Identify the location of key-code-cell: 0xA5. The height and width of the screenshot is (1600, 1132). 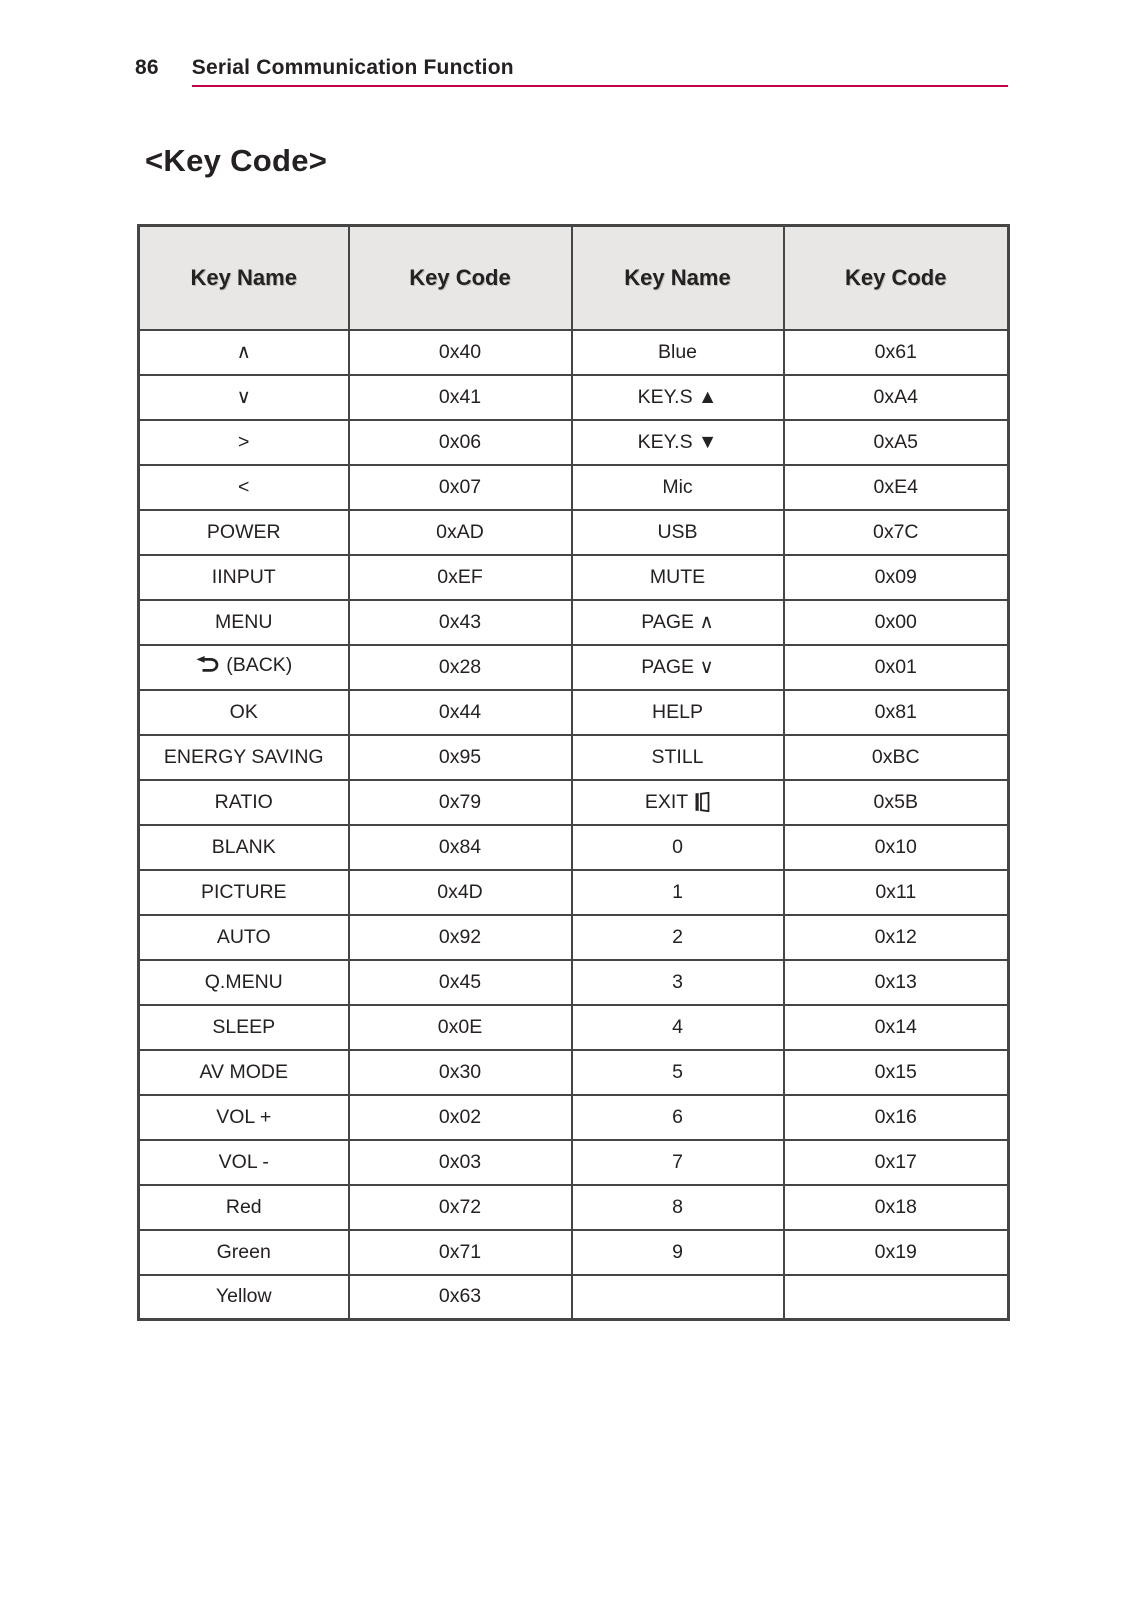
(896, 442).